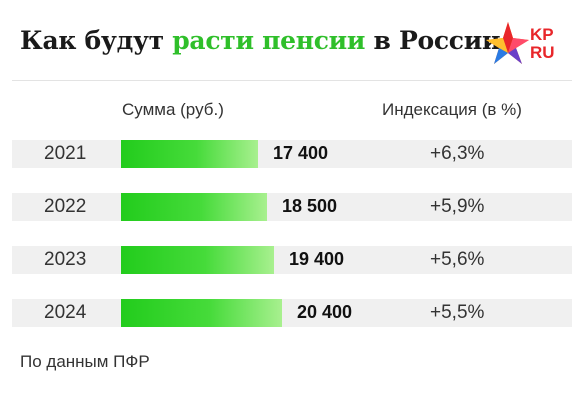 This screenshot has width=584, height=400. Describe the element at coordinates (542, 52) in the screenshot. I see `kp-logo-text-bottom: RU` at that location.